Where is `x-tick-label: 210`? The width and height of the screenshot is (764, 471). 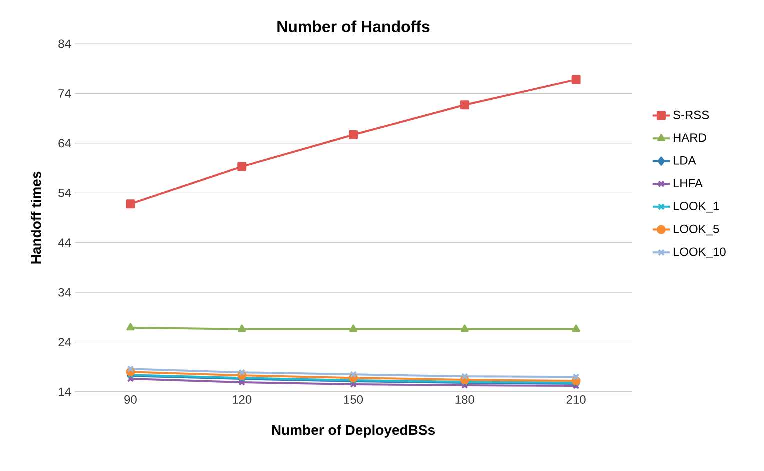 x-tick-label: 210 is located at coordinates (576, 400).